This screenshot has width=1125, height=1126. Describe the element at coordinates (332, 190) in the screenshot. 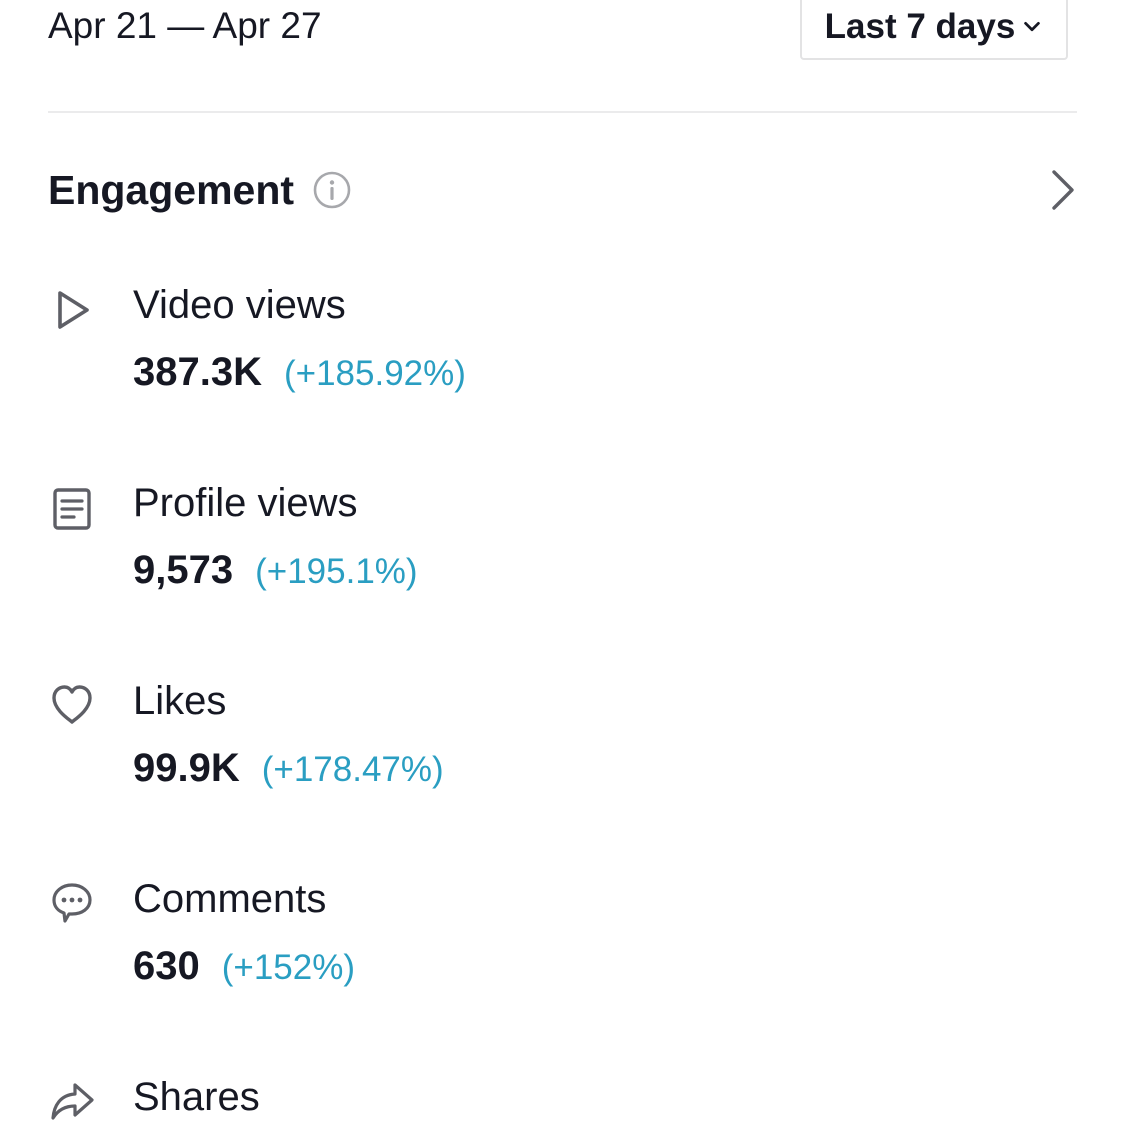

I see `info-icon` at that location.